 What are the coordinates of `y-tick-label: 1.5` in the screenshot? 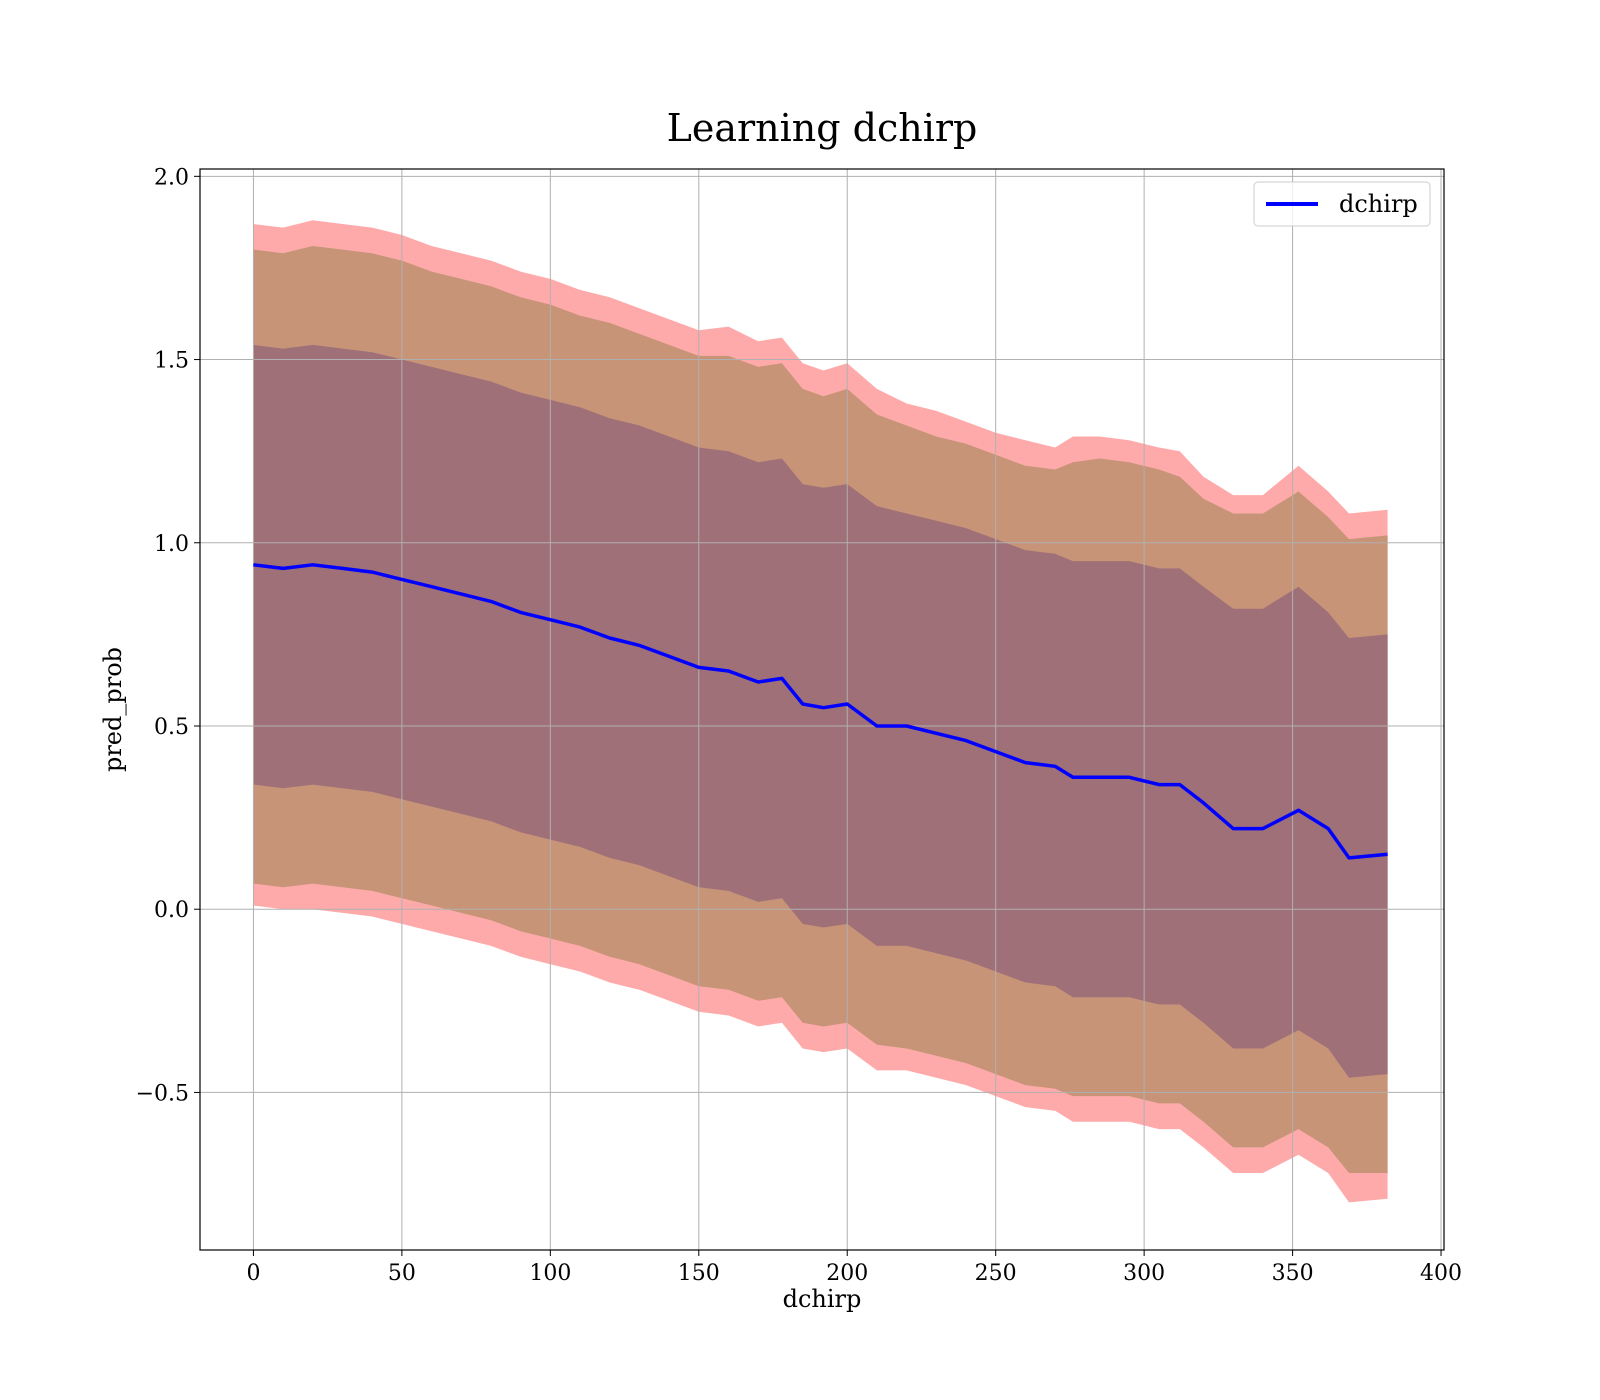 It's located at (171, 361).